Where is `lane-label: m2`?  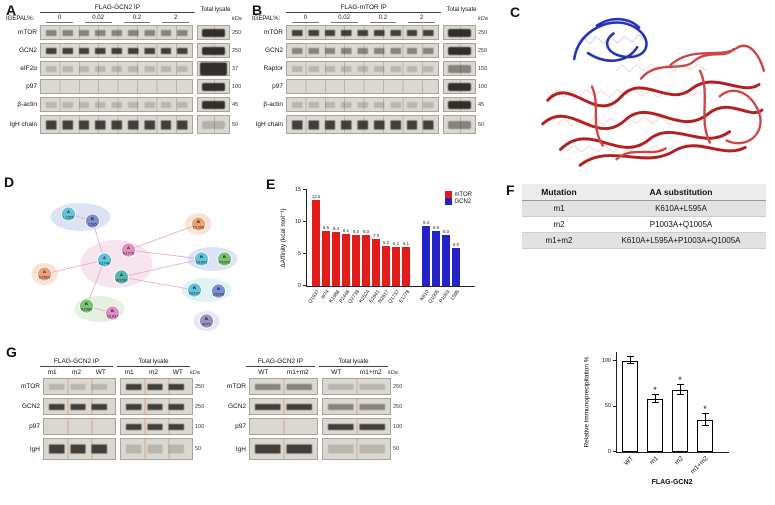
lane-label: m2 is located at coordinates (153, 372).